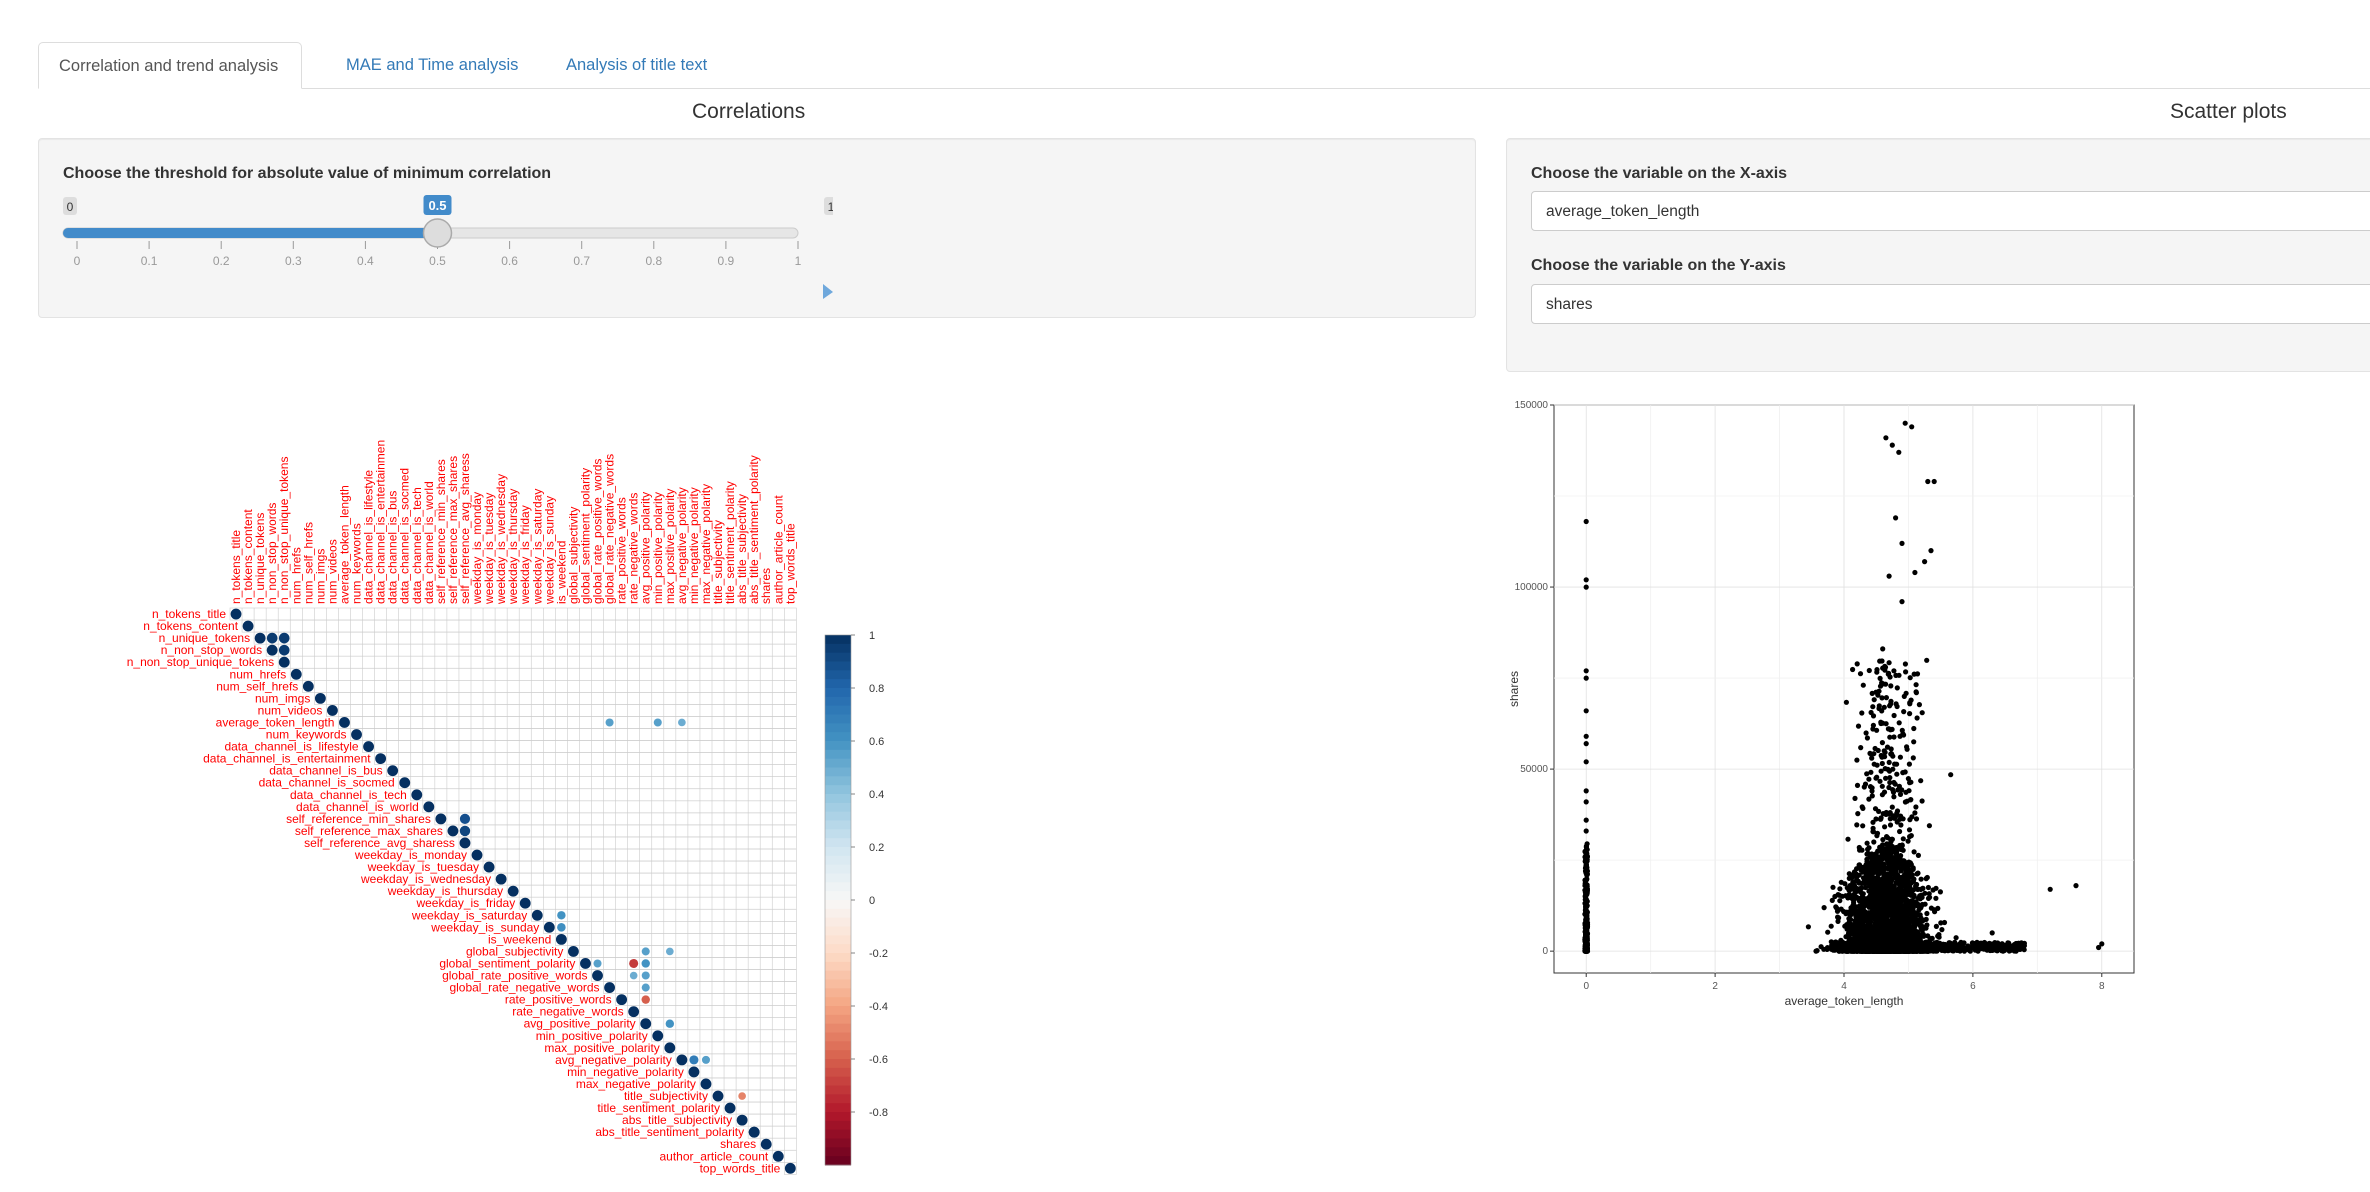 The image size is (2370, 1192). Describe the element at coordinates (634, 548) in the screenshot. I see `corr-col-label-33: rate_negative_words` at that location.